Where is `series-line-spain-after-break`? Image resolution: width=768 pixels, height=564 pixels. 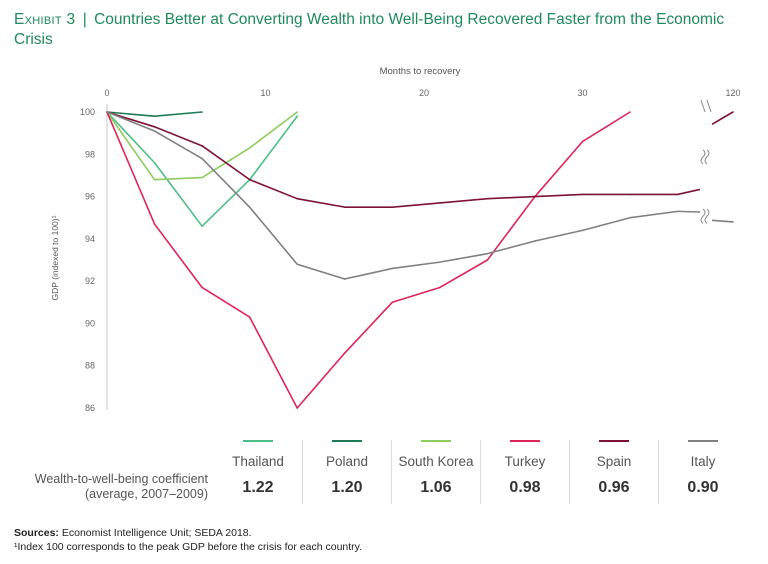 series-line-spain-after-break is located at coordinates (722, 118).